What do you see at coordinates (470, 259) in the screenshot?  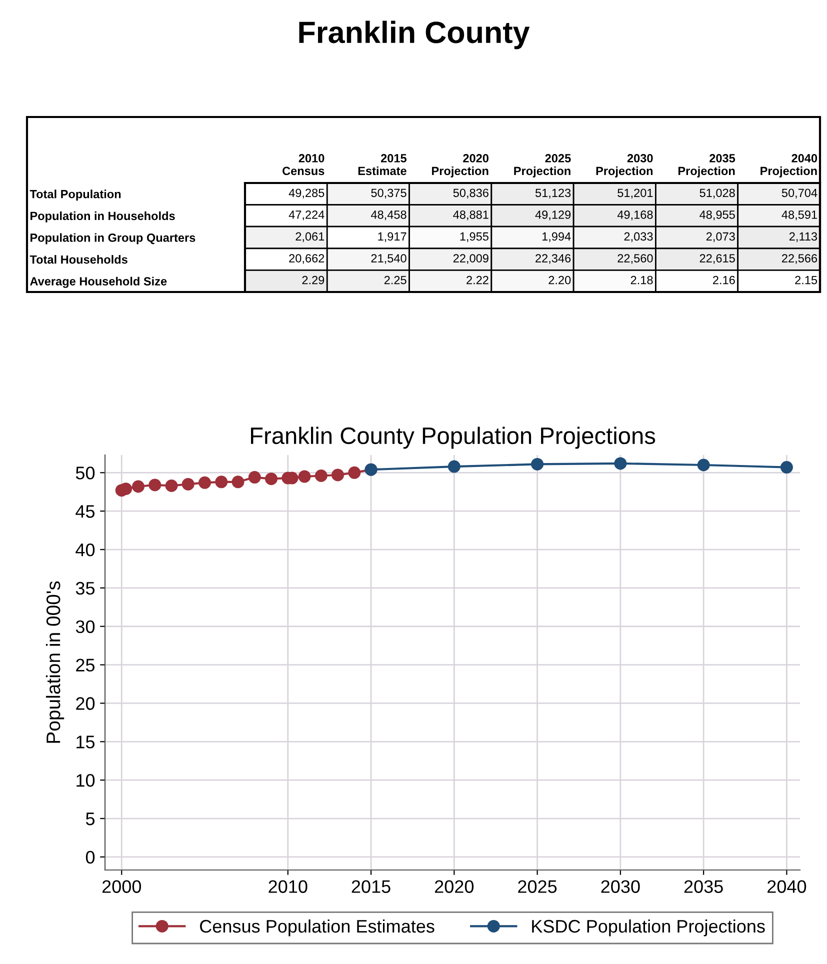 I see `data-label: 22,009` at bounding box center [470, 259].